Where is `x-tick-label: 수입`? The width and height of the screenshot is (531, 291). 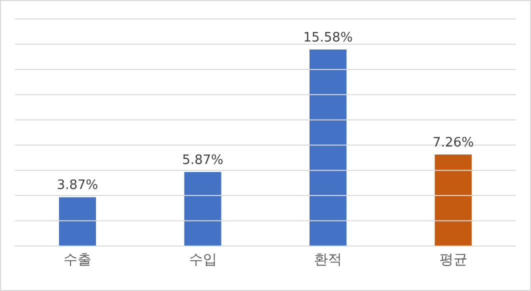 x-tick-label: 수입 is located at coordinates (202, 260).